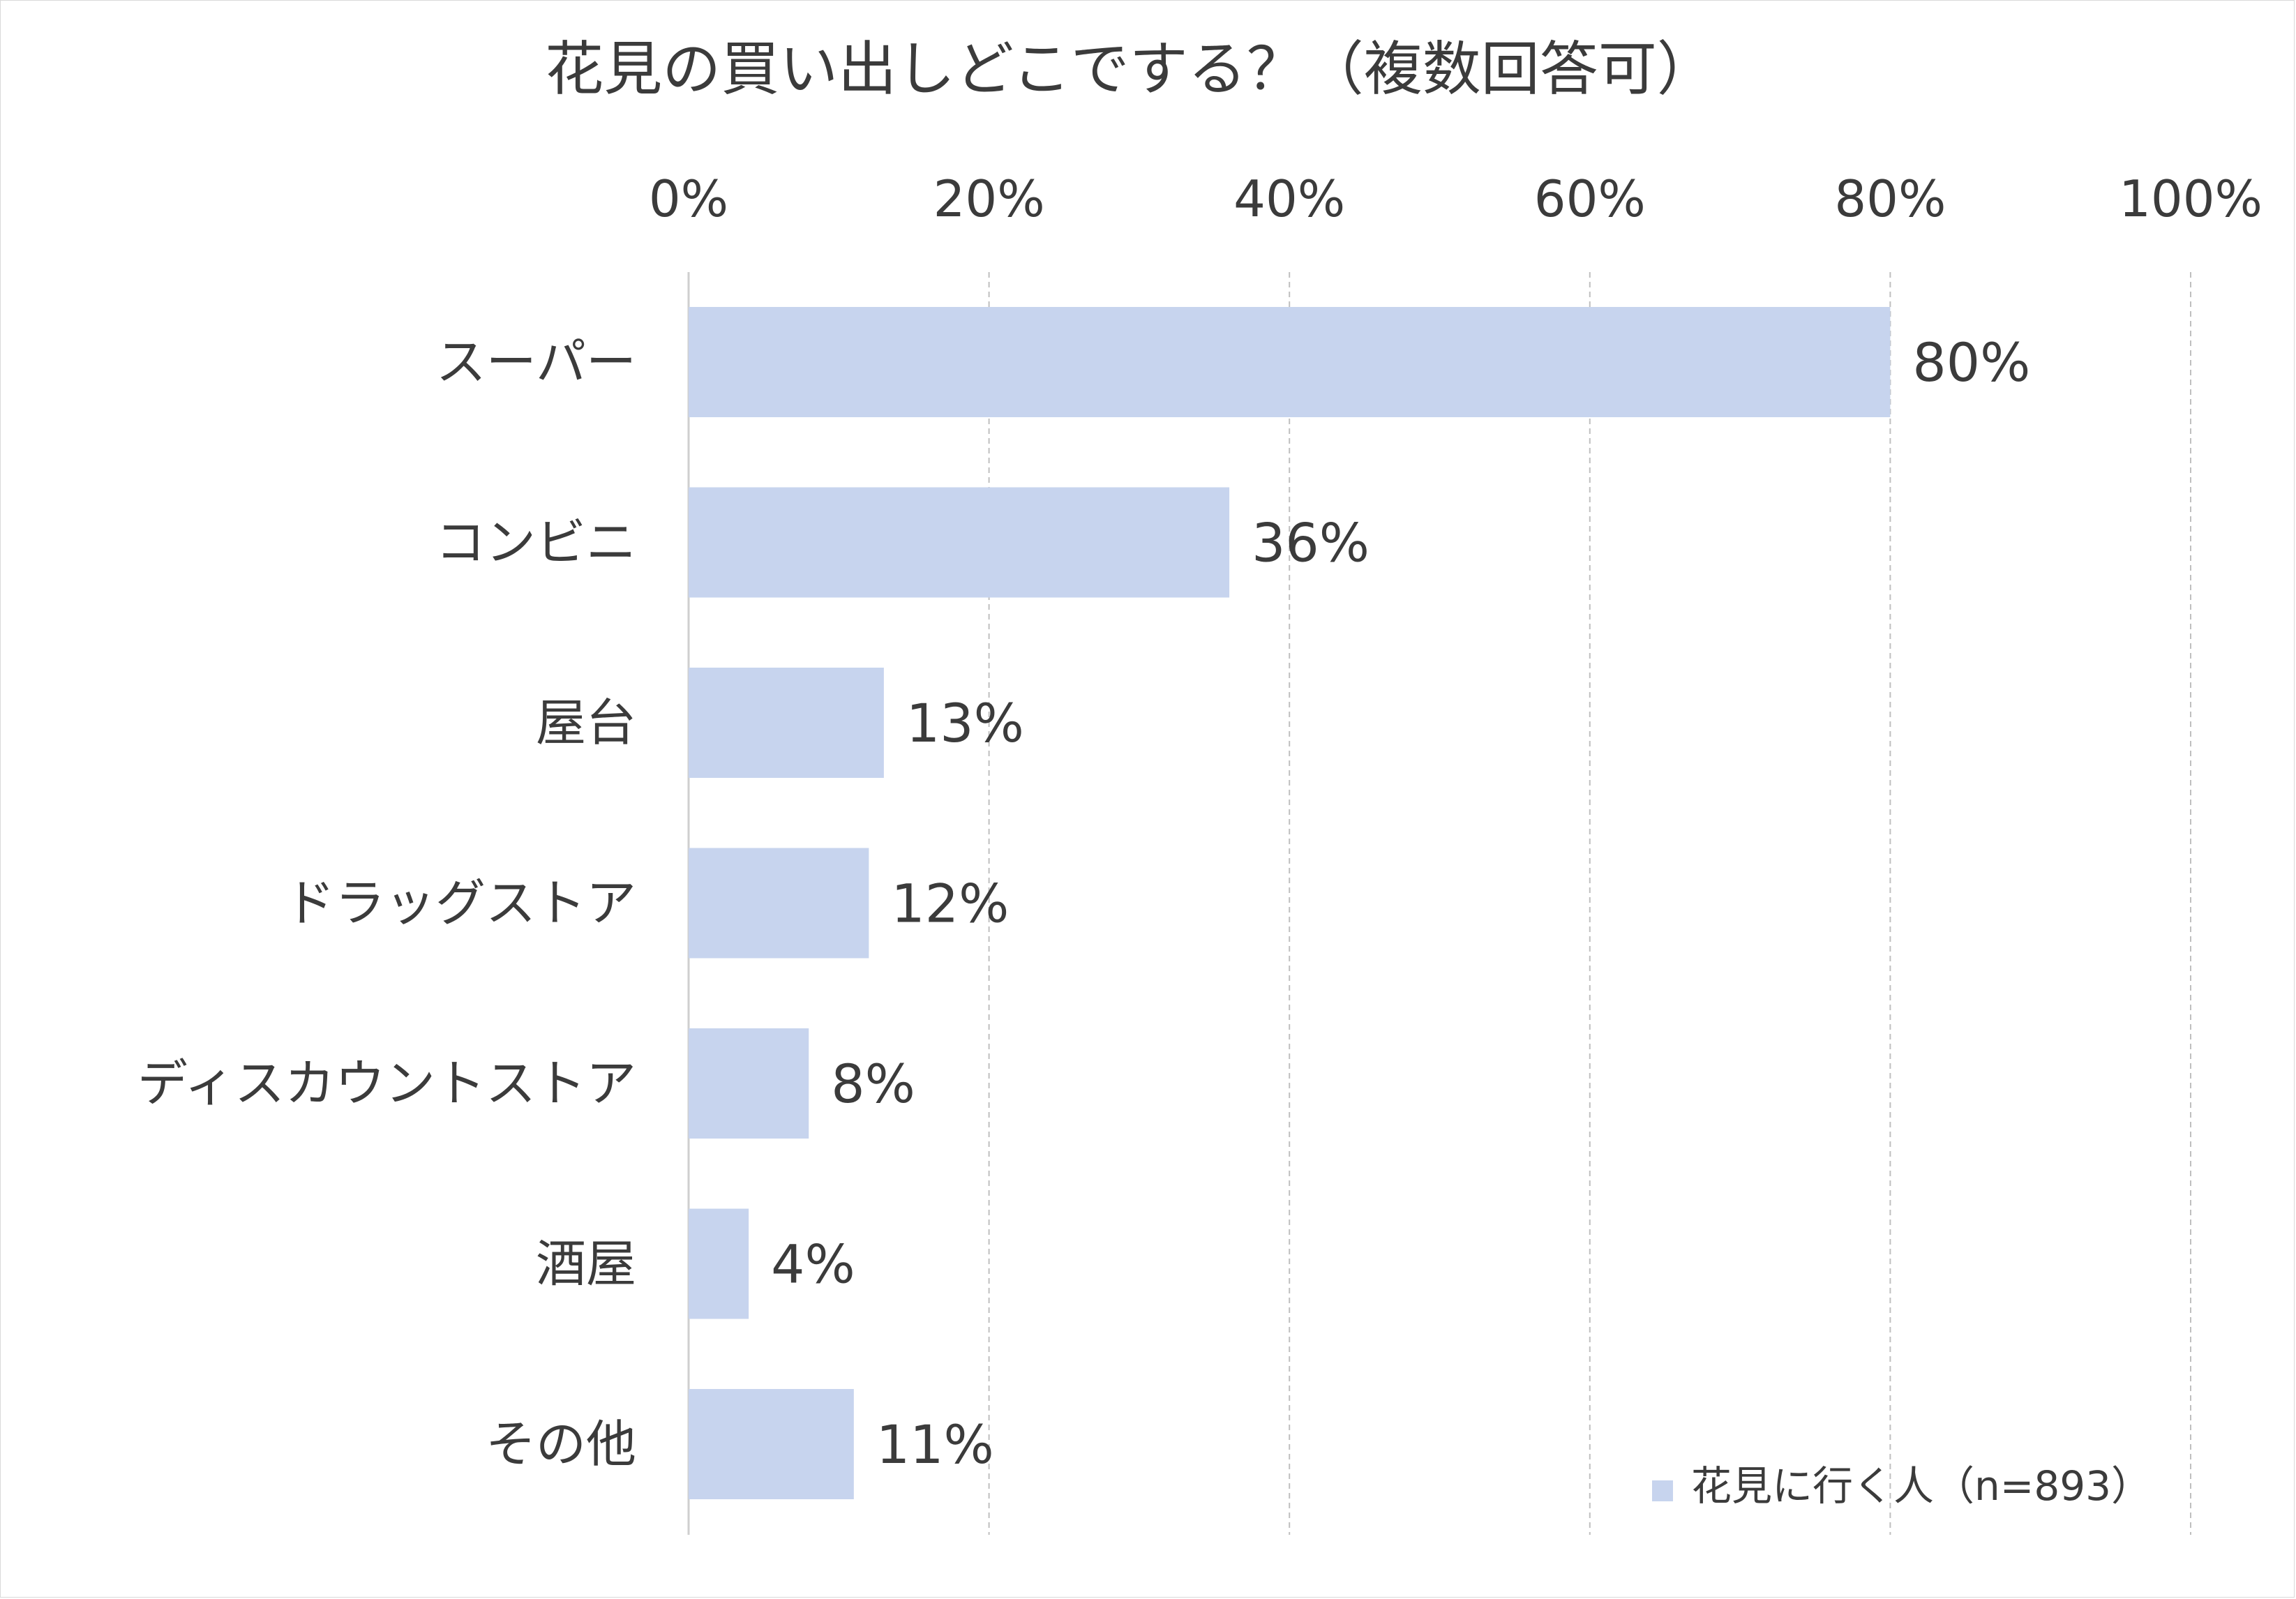 The image size is (2296, 1599). Describe the element at coordinates (813, 1264) in the screenshot. I see `data-label: 4%` at that location.